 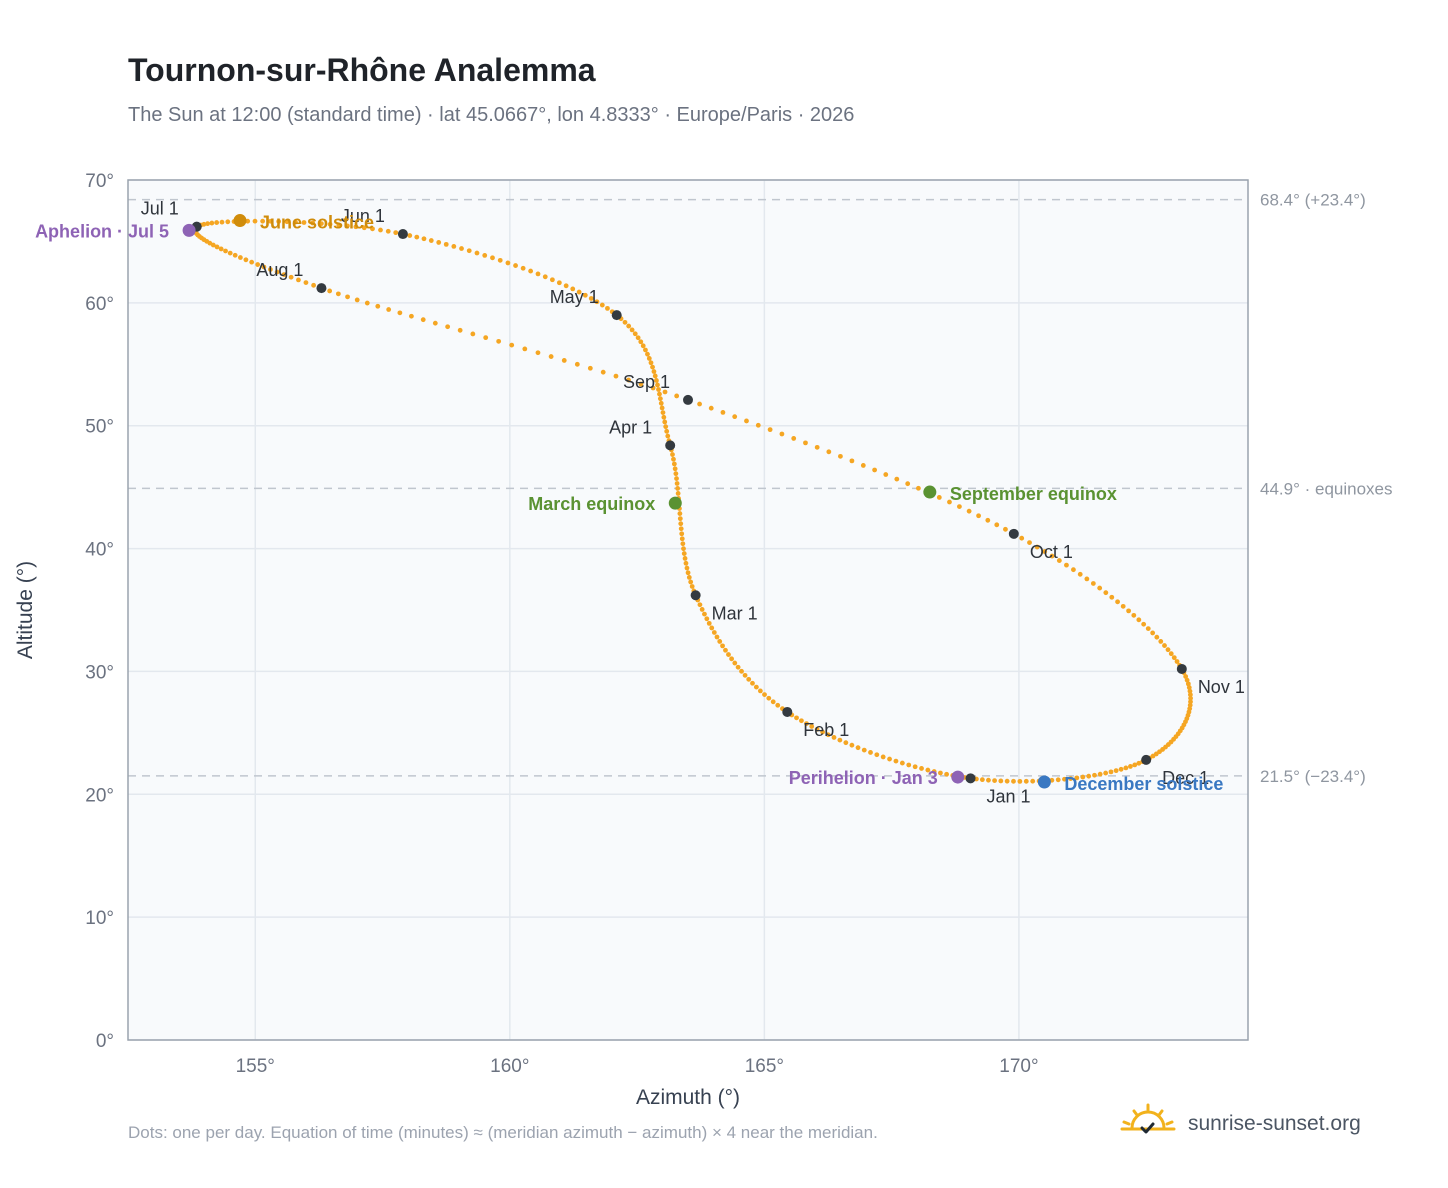 I want to click on reference-line-label: 44.9° · equinoxes, so click(x=1326, y=488).